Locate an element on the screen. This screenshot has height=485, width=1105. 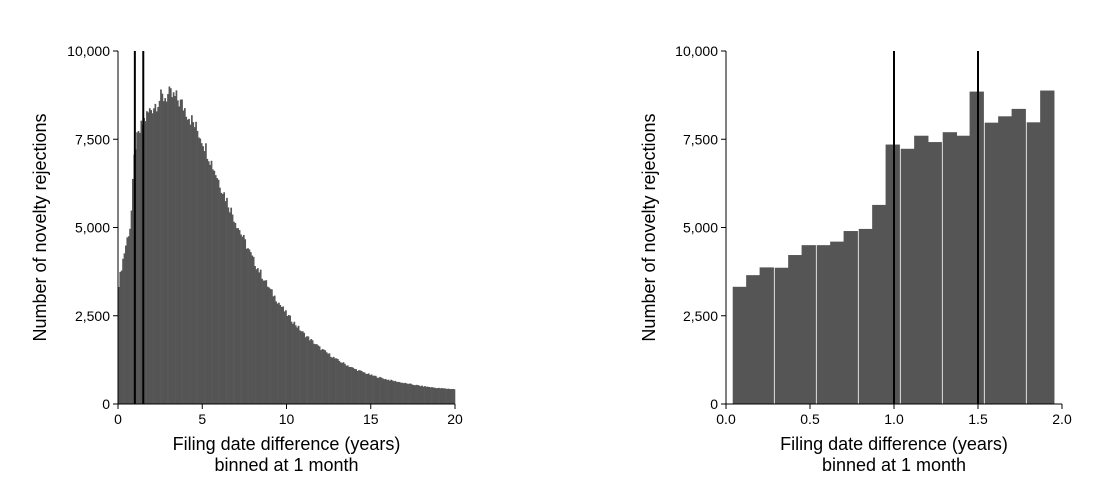
y-tick-label: 5,000 is located at coordinates (700, 228).